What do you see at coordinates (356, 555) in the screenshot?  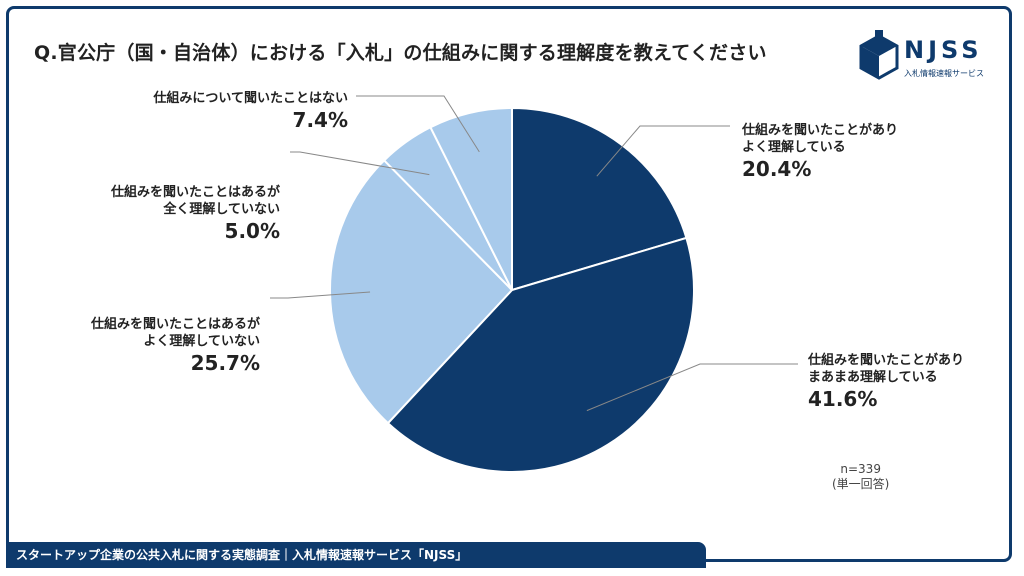 I see `footer-bar: スタートアップ企業の公共入札に関する実態調査｜入札情報速報サービス「NJSS」` at bounding box center [356, 555].